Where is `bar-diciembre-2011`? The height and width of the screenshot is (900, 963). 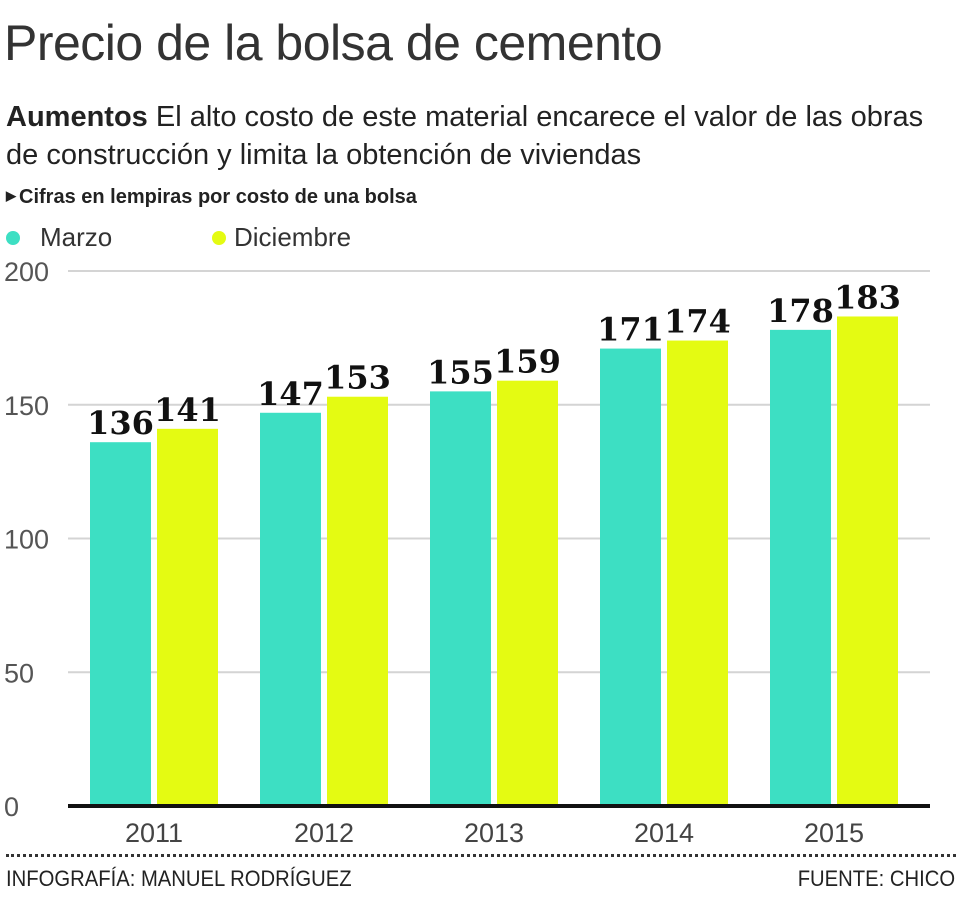 bar-diciembre-2011 is located at coordinates (187, 617).